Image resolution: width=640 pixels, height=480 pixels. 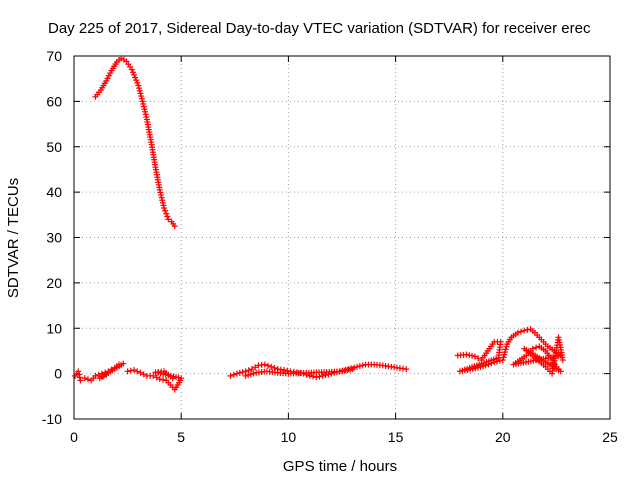 I want to click on y-axis-label: SDTVAR / TECUs, so click(x=13, y=238).